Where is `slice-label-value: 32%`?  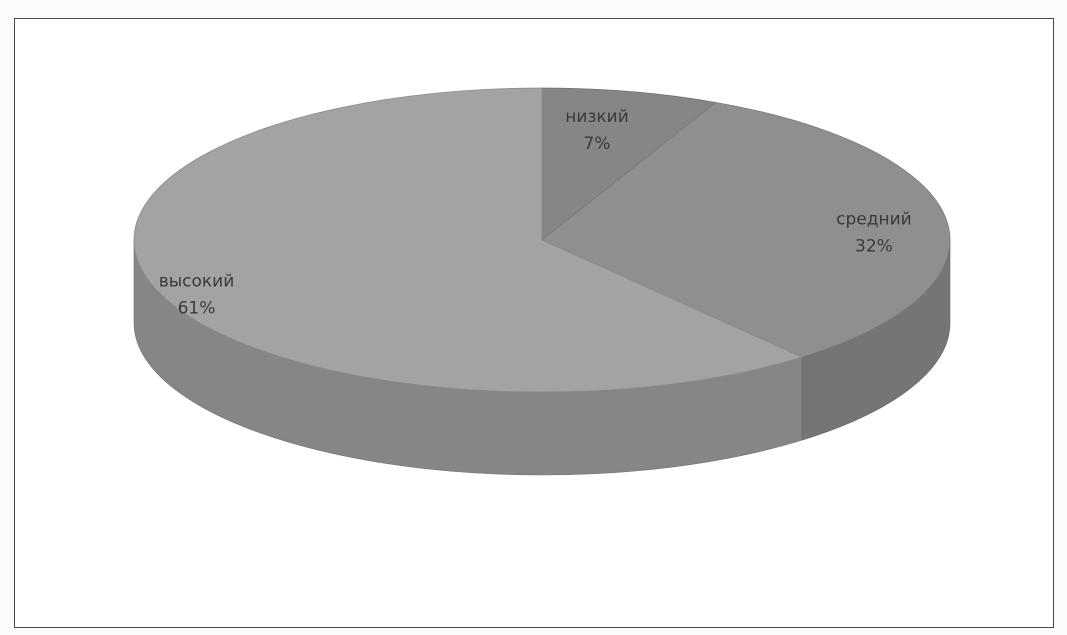 slice-label-value: 32% is located at coordinates (874, 246).